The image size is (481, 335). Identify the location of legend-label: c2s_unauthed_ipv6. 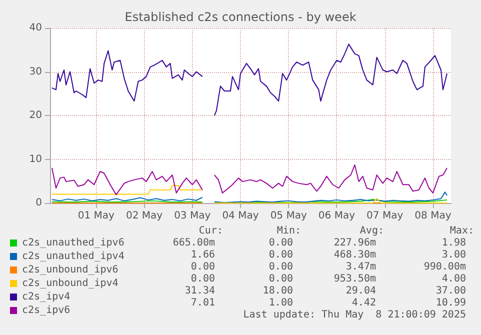
(73, 243).